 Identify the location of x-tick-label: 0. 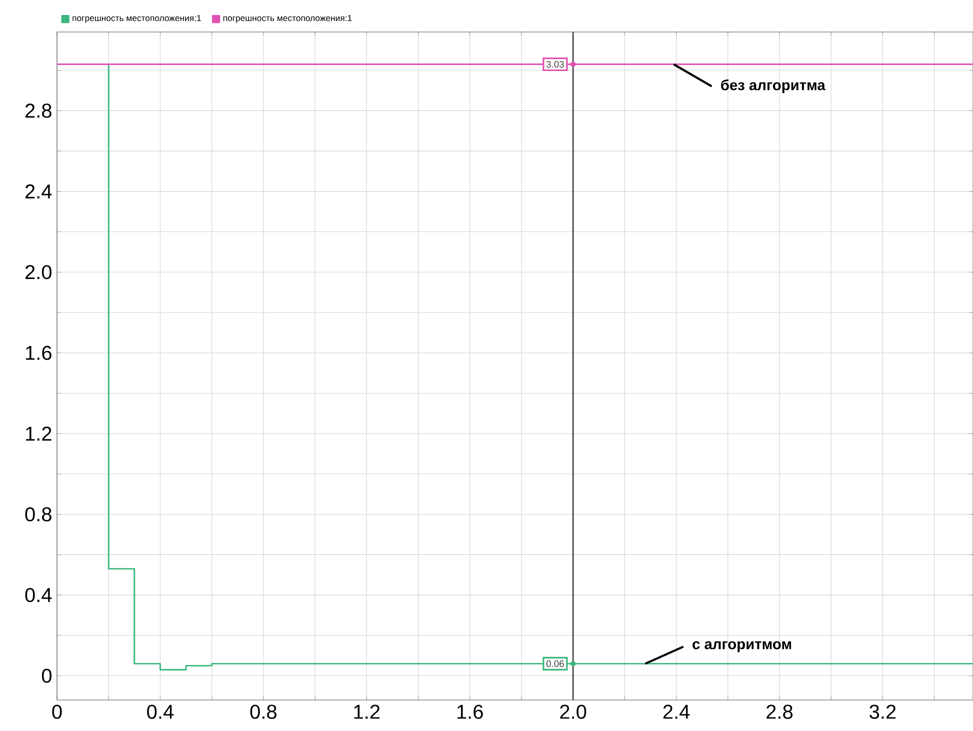
(57, 711).